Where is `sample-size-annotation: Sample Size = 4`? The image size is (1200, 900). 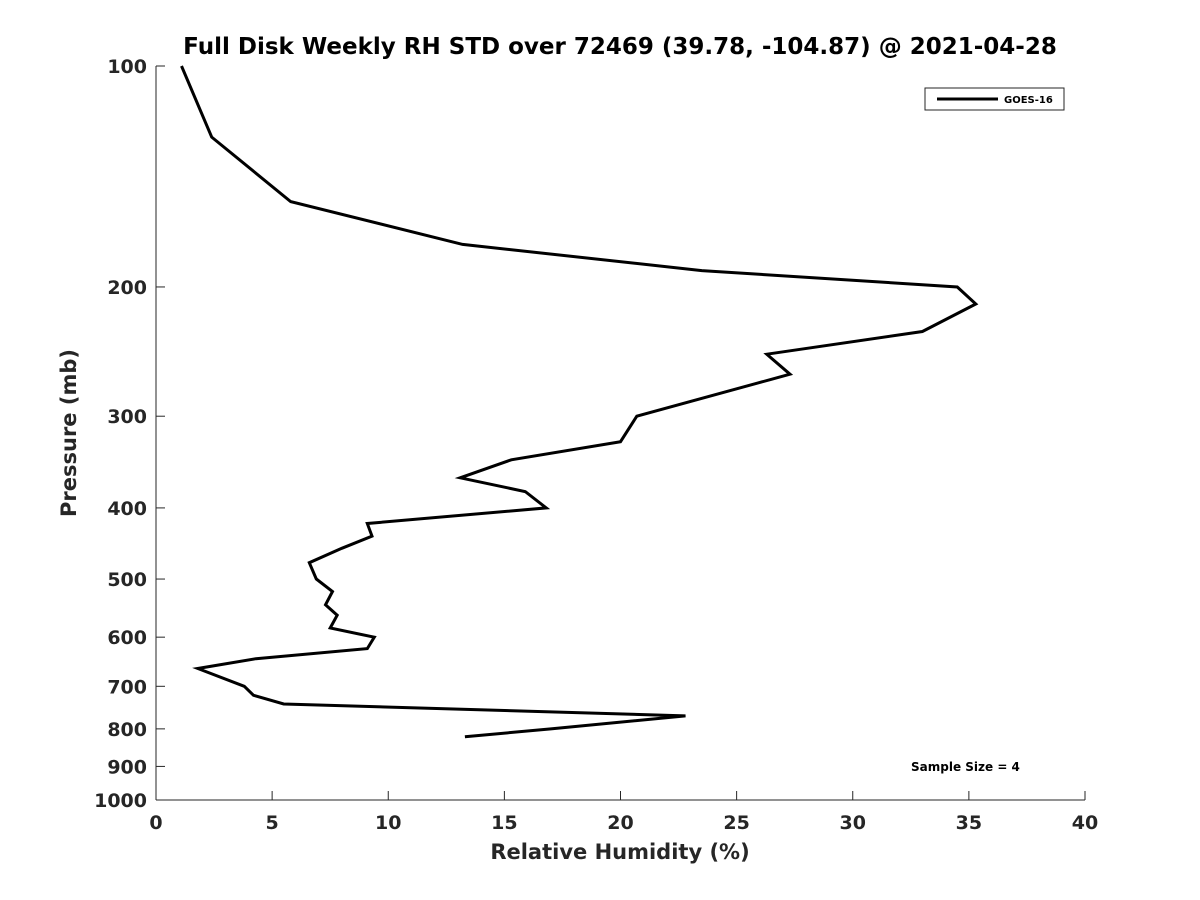 sample-size-annotation: Sample Size = 4 is located at coordinates (965, 767).